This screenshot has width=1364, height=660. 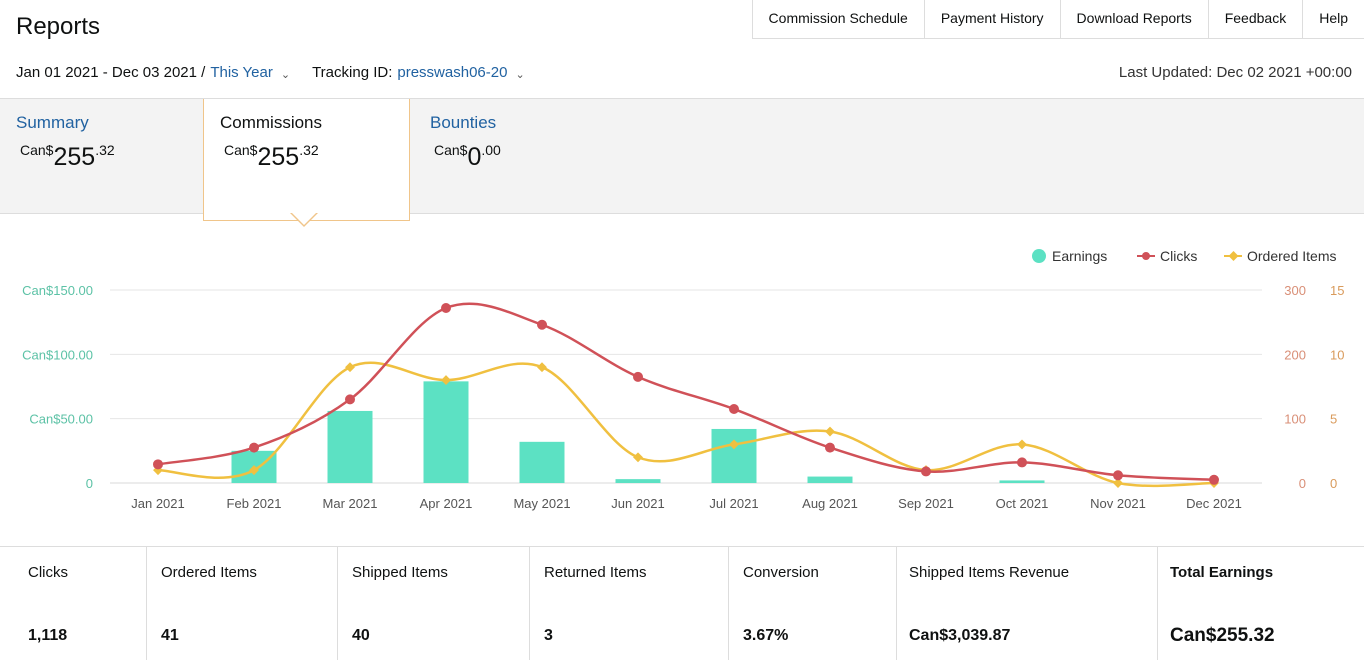 What do you see at coordinates (733, 503) in the screenshot?
I see `x-tick-label: Jul 2021` at bounding box center [733, 503].